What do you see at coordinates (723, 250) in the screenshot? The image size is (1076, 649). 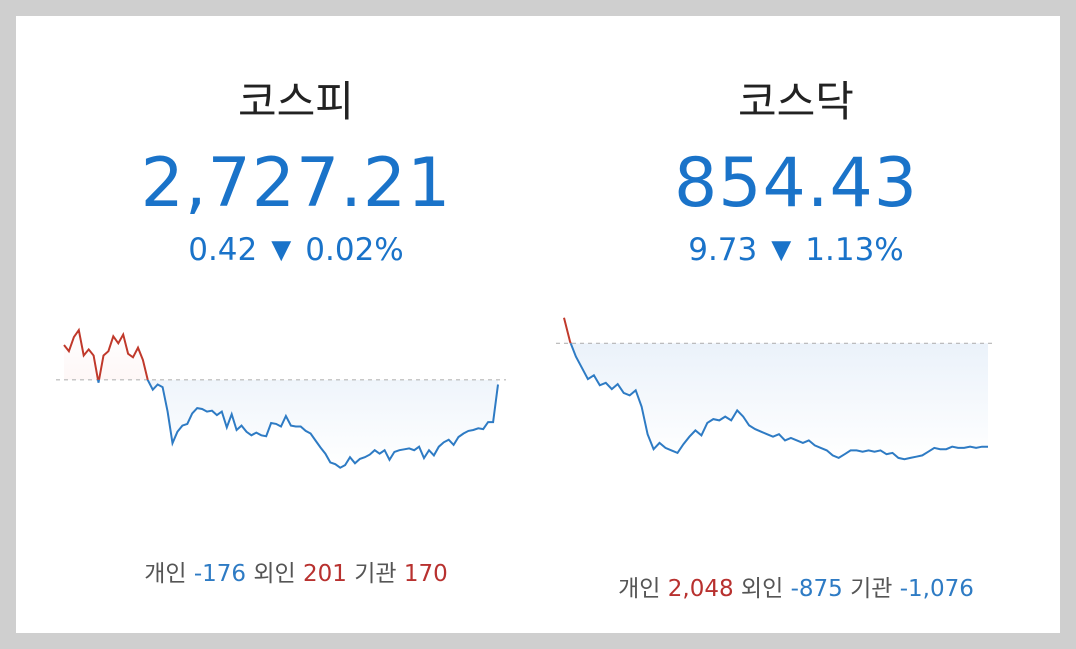 I see `change-amount: 9.73` at bounding box center [723, 250].